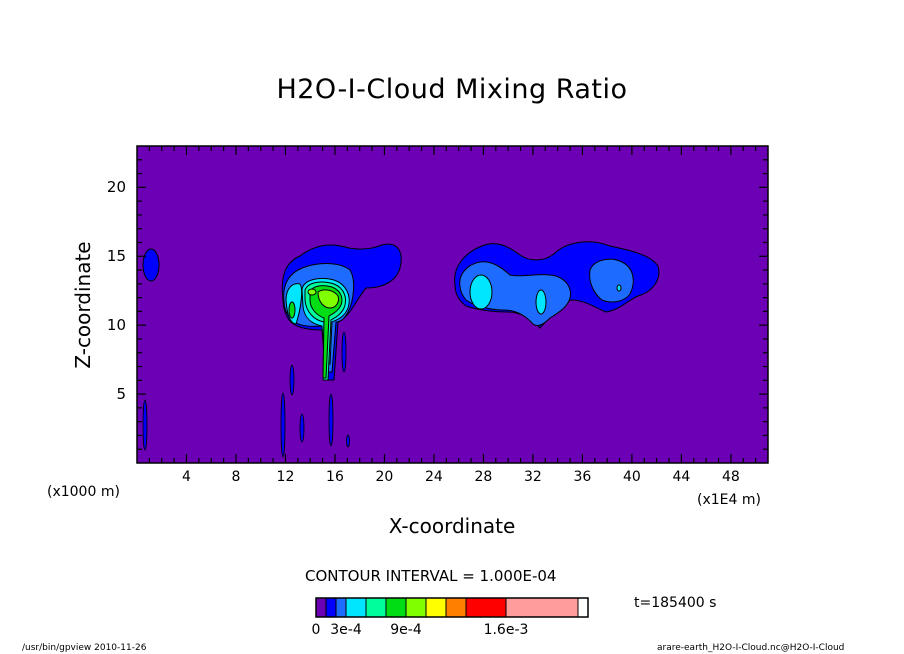 The image size is (904, 654). I want to click on contour-anvil-core-right, so click(619, 288).